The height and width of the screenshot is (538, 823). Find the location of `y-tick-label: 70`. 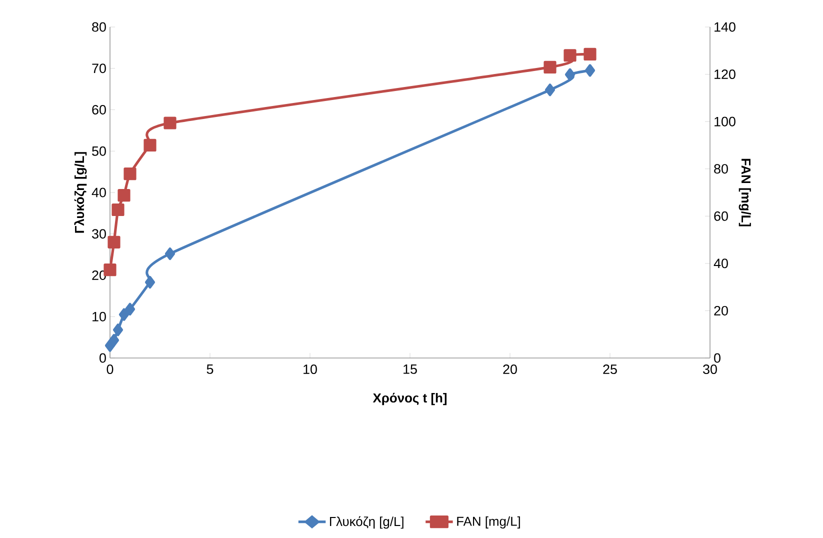

y-tick-label: 70 is located at coordinates (99, 69).